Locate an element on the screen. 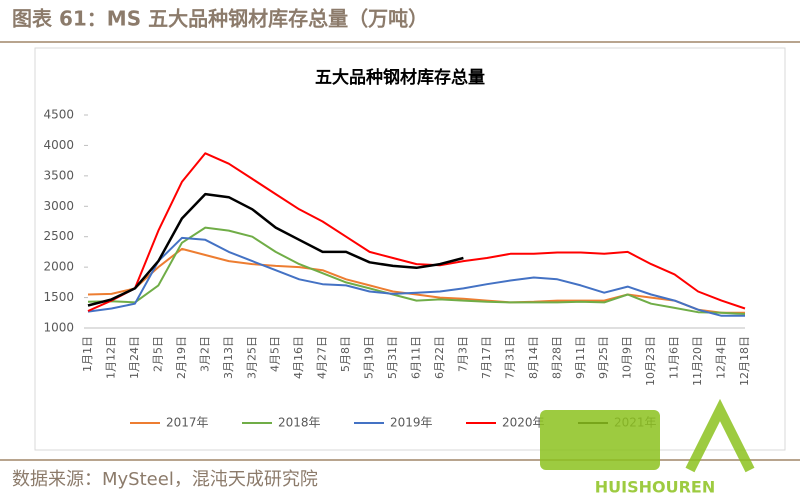  x-tick-label: 10月9日 is located at coordinates (627, 357).